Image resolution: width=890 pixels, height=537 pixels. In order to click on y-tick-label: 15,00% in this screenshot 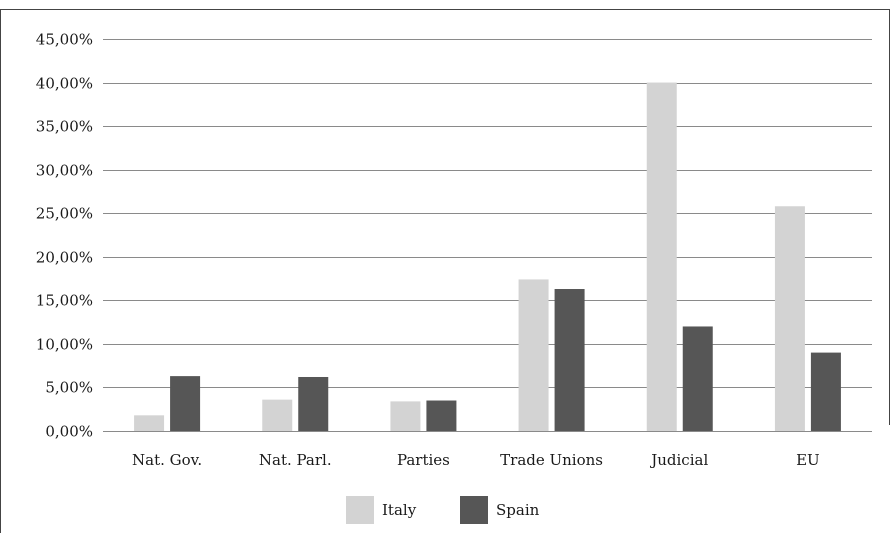, I will do `click(64, 301)`.